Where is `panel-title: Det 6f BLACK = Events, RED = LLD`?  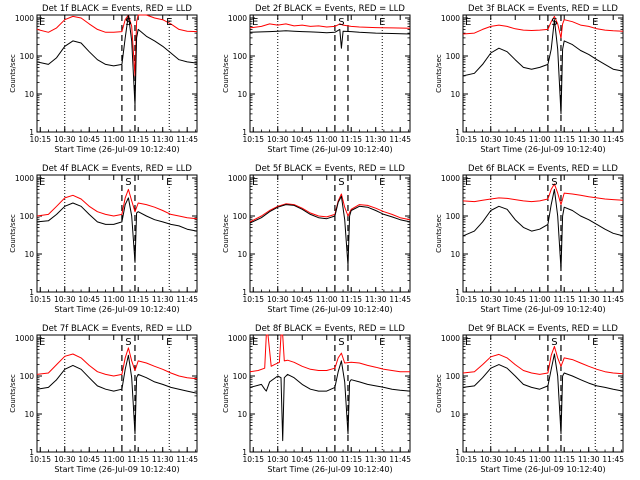
panel-title: Det 6f BLACK = Events, RED = LLD is located at coordinates (543, 169).